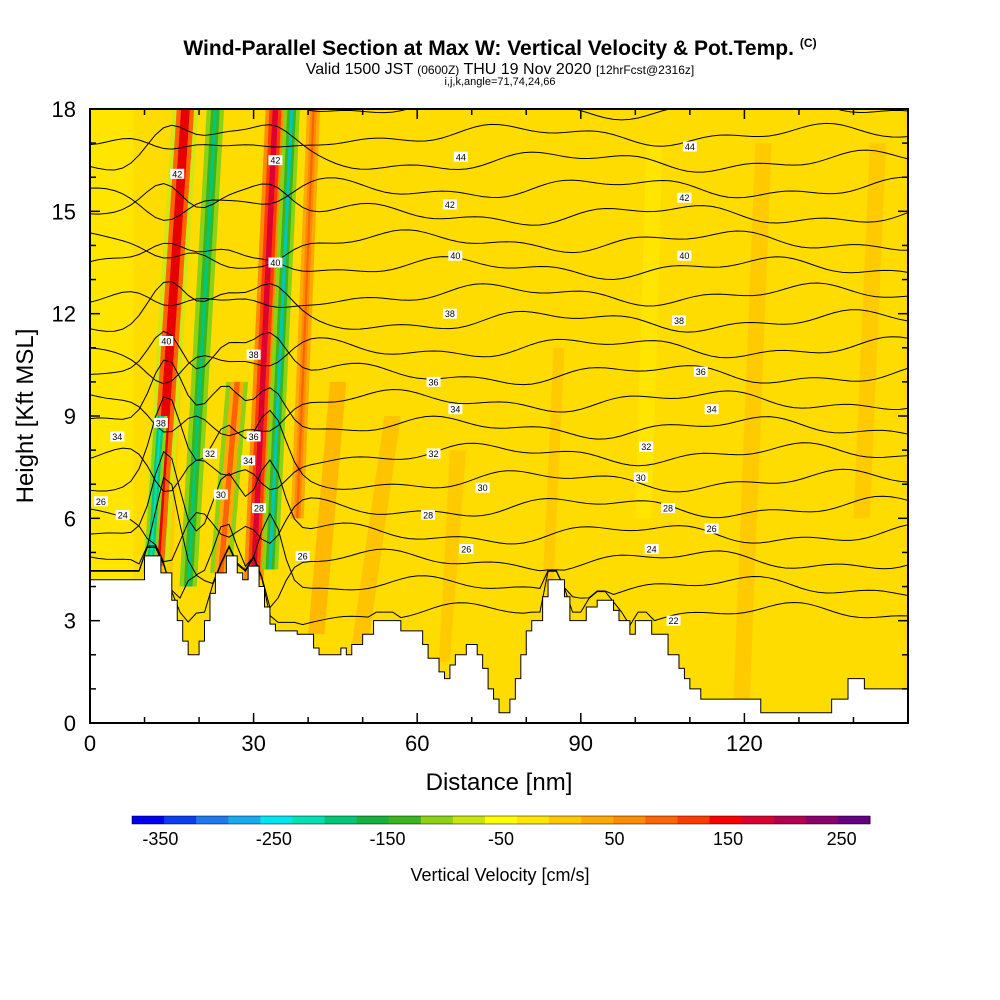 This screenshot has width=1000, height=1000. I want to click on contour-label-3: 42, so click(684, 198).